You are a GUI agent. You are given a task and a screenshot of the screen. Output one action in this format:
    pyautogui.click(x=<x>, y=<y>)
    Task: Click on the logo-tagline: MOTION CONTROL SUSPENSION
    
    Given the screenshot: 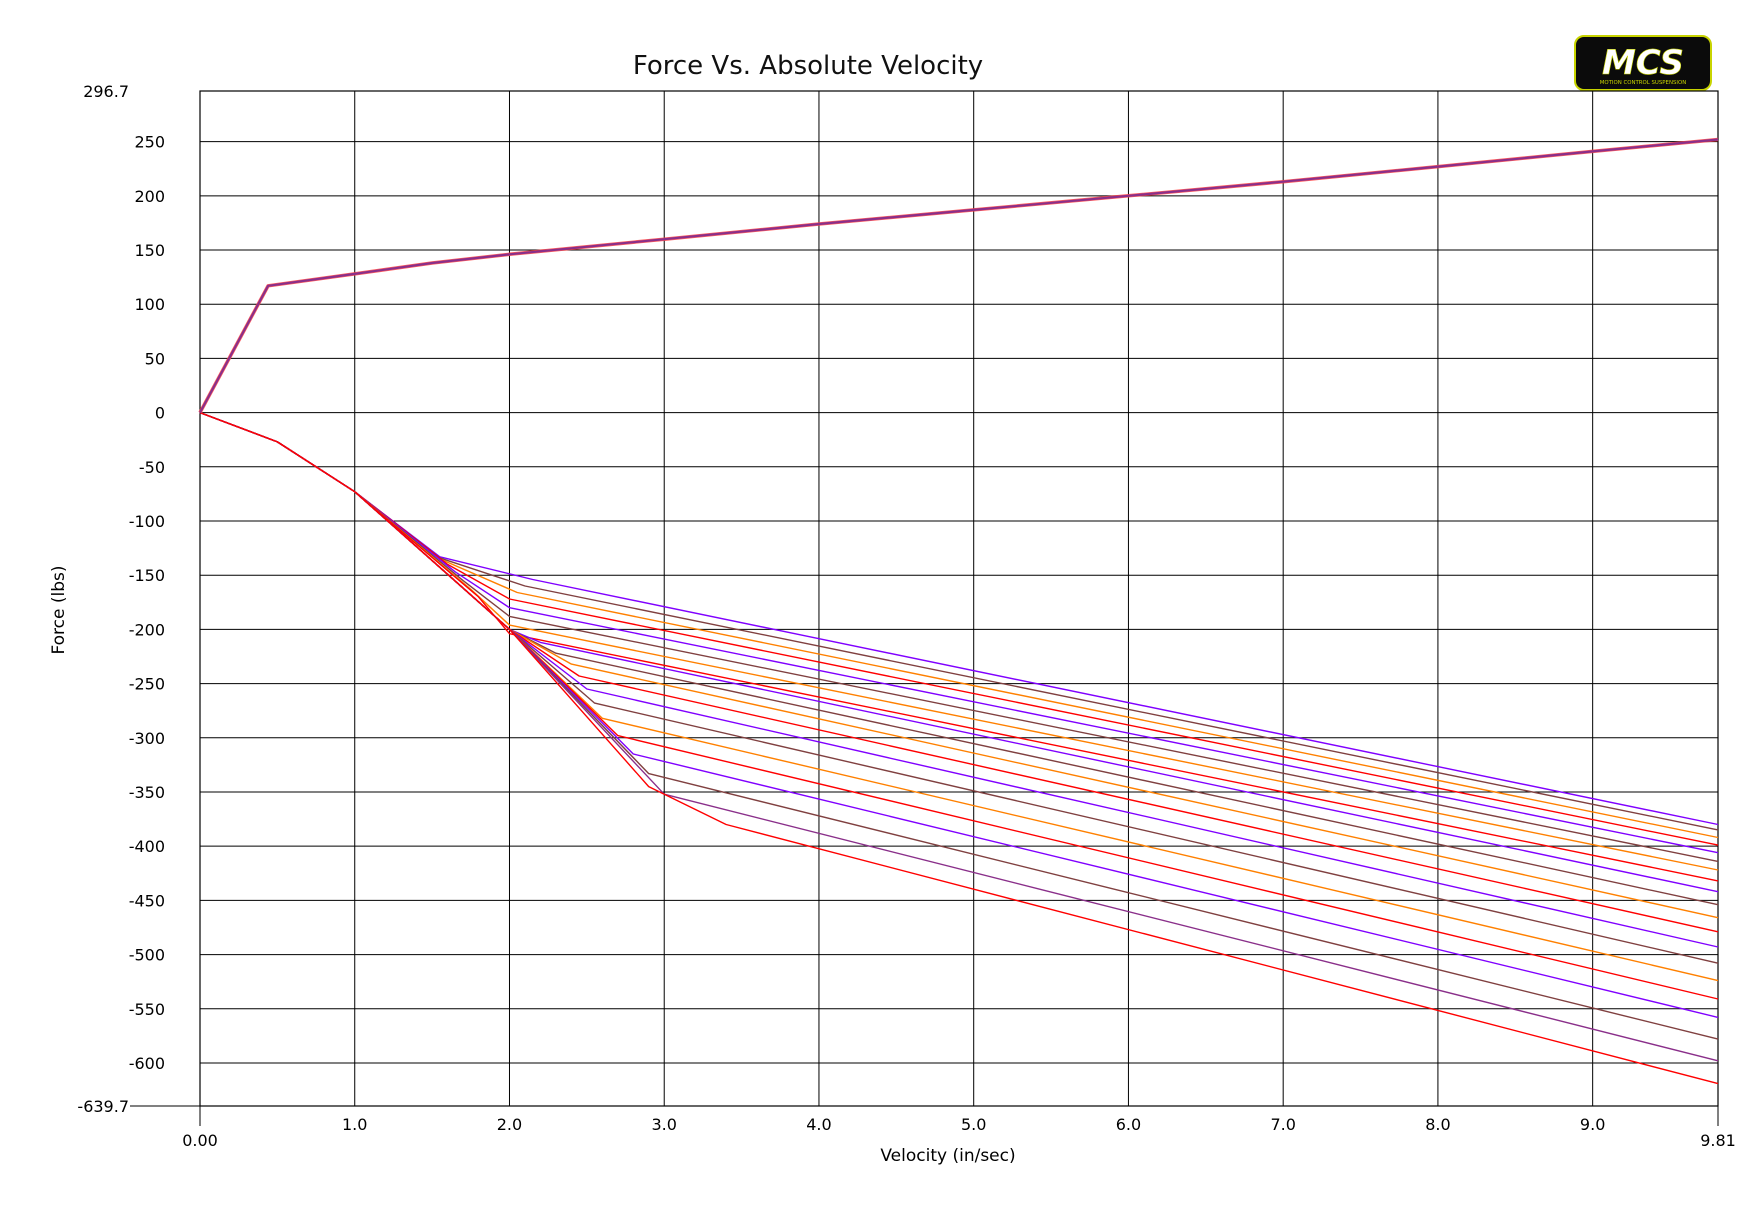 What is the action you would take?
    pyautogui.click(x=1643, y=83)
    